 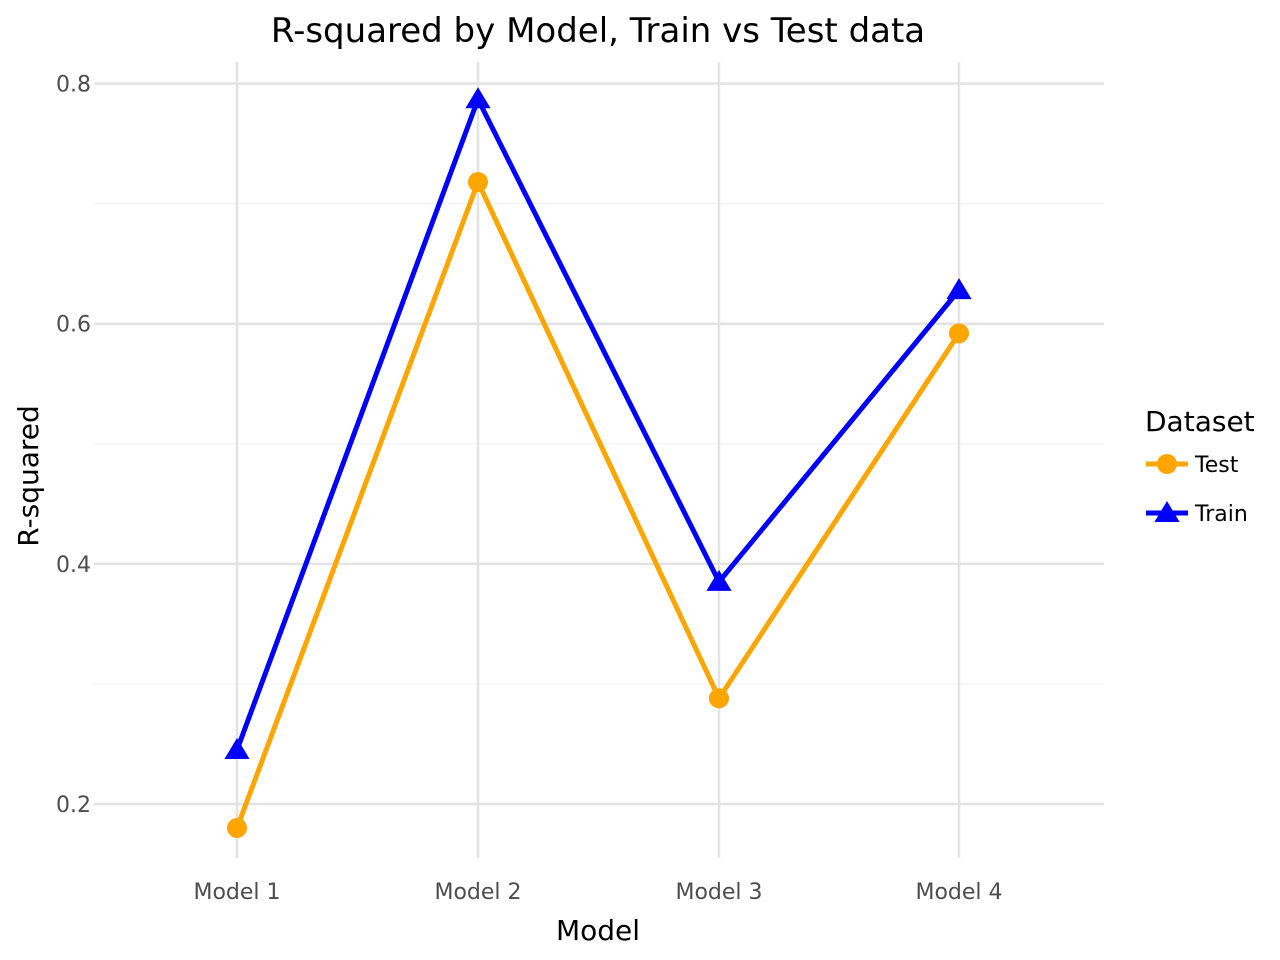 I want to click on legend-title: Dataset, so click(x=1200, y=421).